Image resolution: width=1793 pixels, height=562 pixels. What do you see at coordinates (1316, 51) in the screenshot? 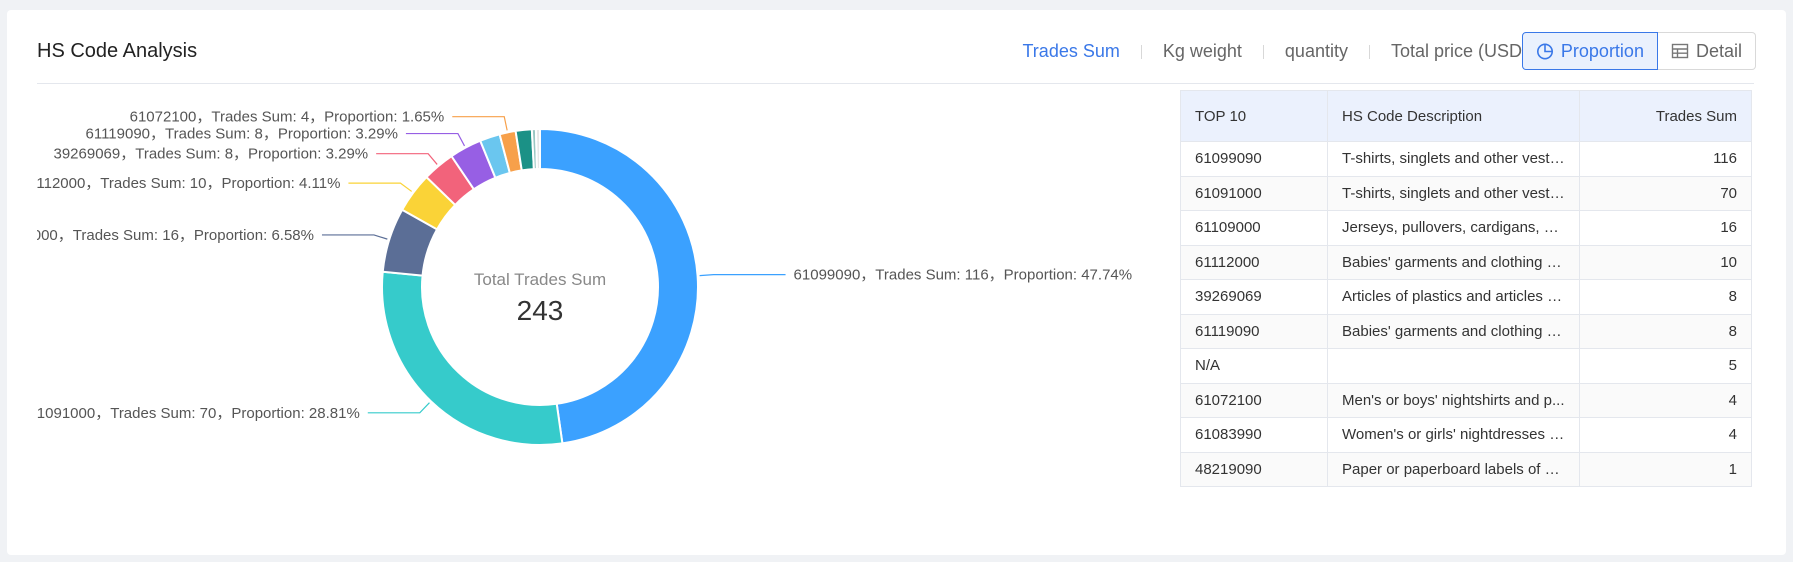
I see `tab-quantity: quantity` at bounding box center [1316, 51].